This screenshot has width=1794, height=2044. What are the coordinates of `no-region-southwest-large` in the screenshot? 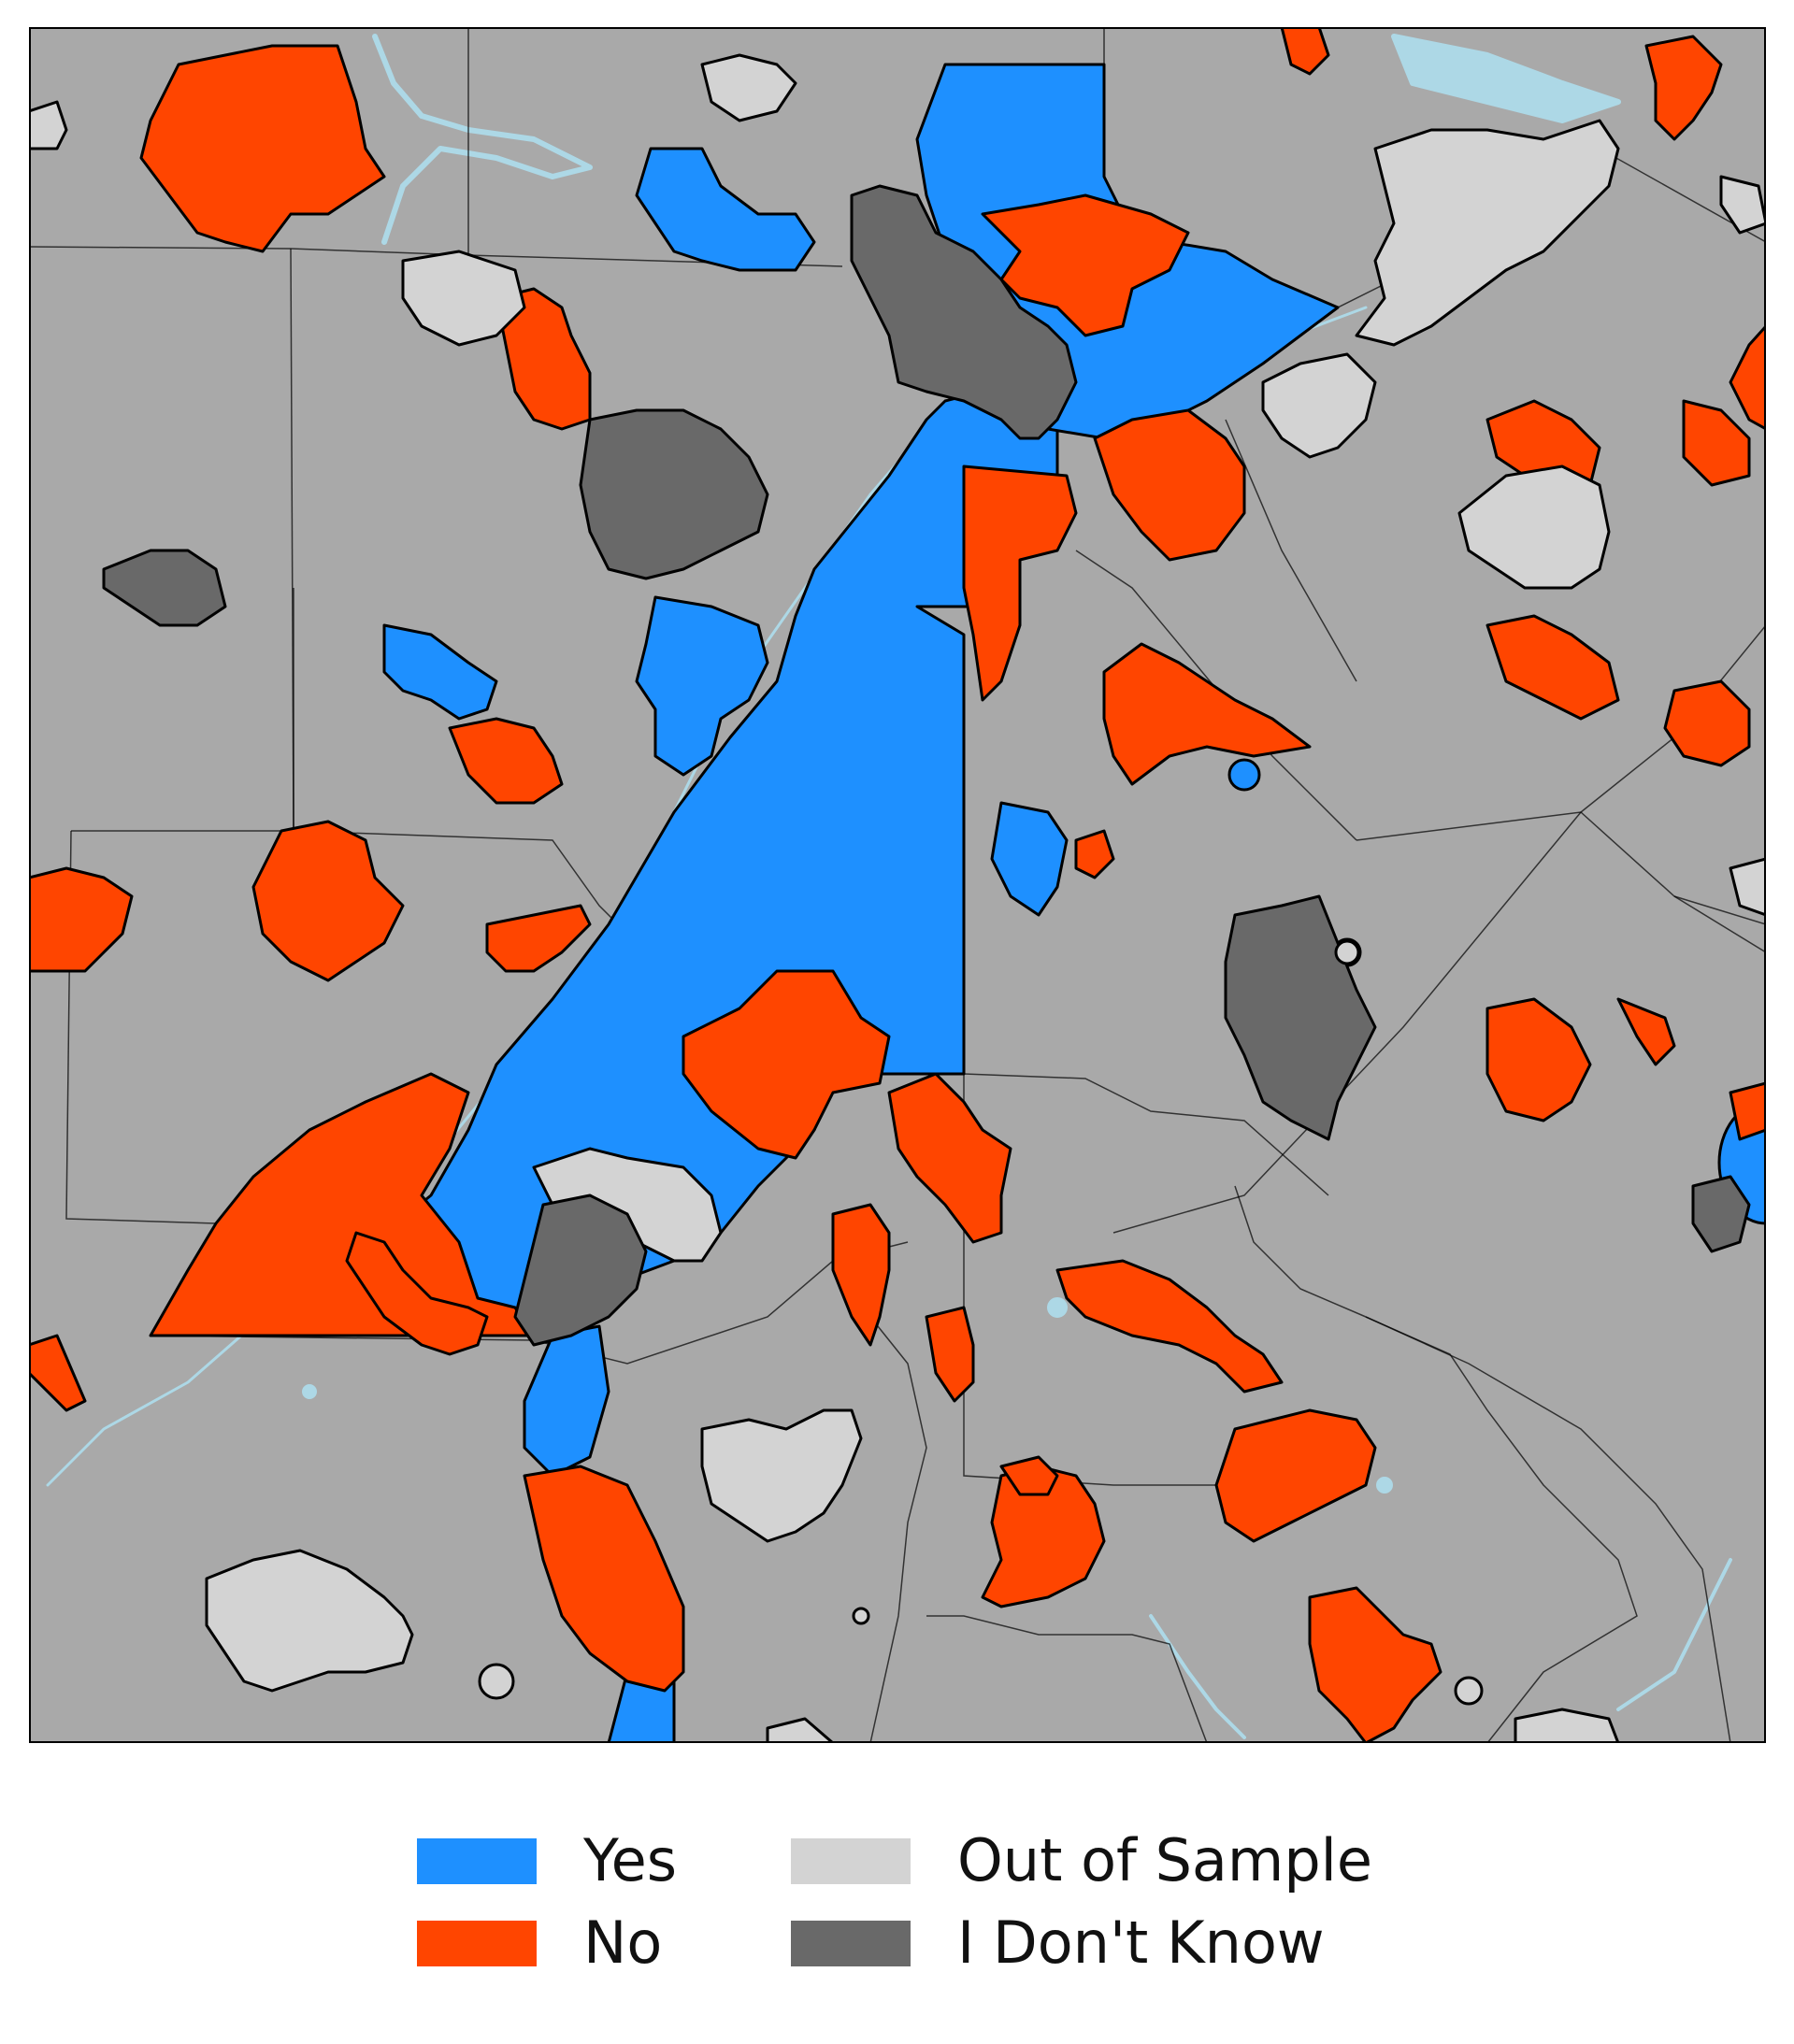 It's located at (342, 1204).